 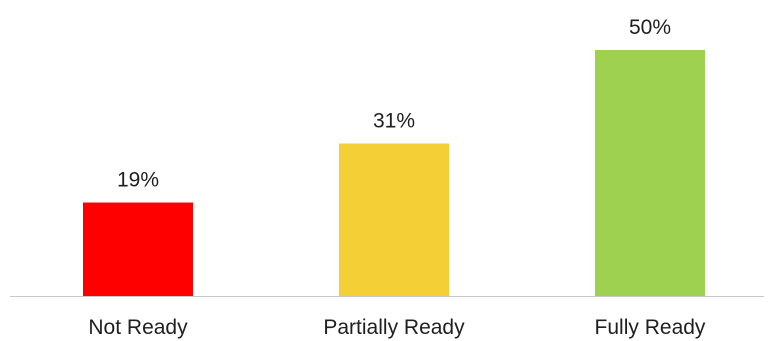 What do you see at coordinates (138, 180) in the screenshot?
I see `data-label-not-ready: 19%` at bounding box center [138, 180].